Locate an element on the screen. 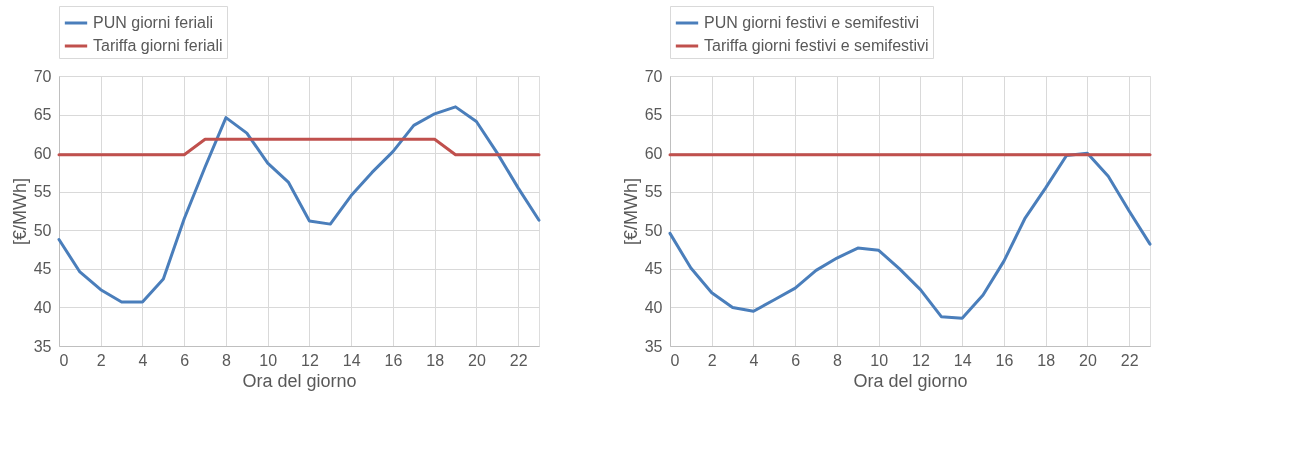  legend-label: Tariffa giorni feriali is located at coordinates (158, 45).